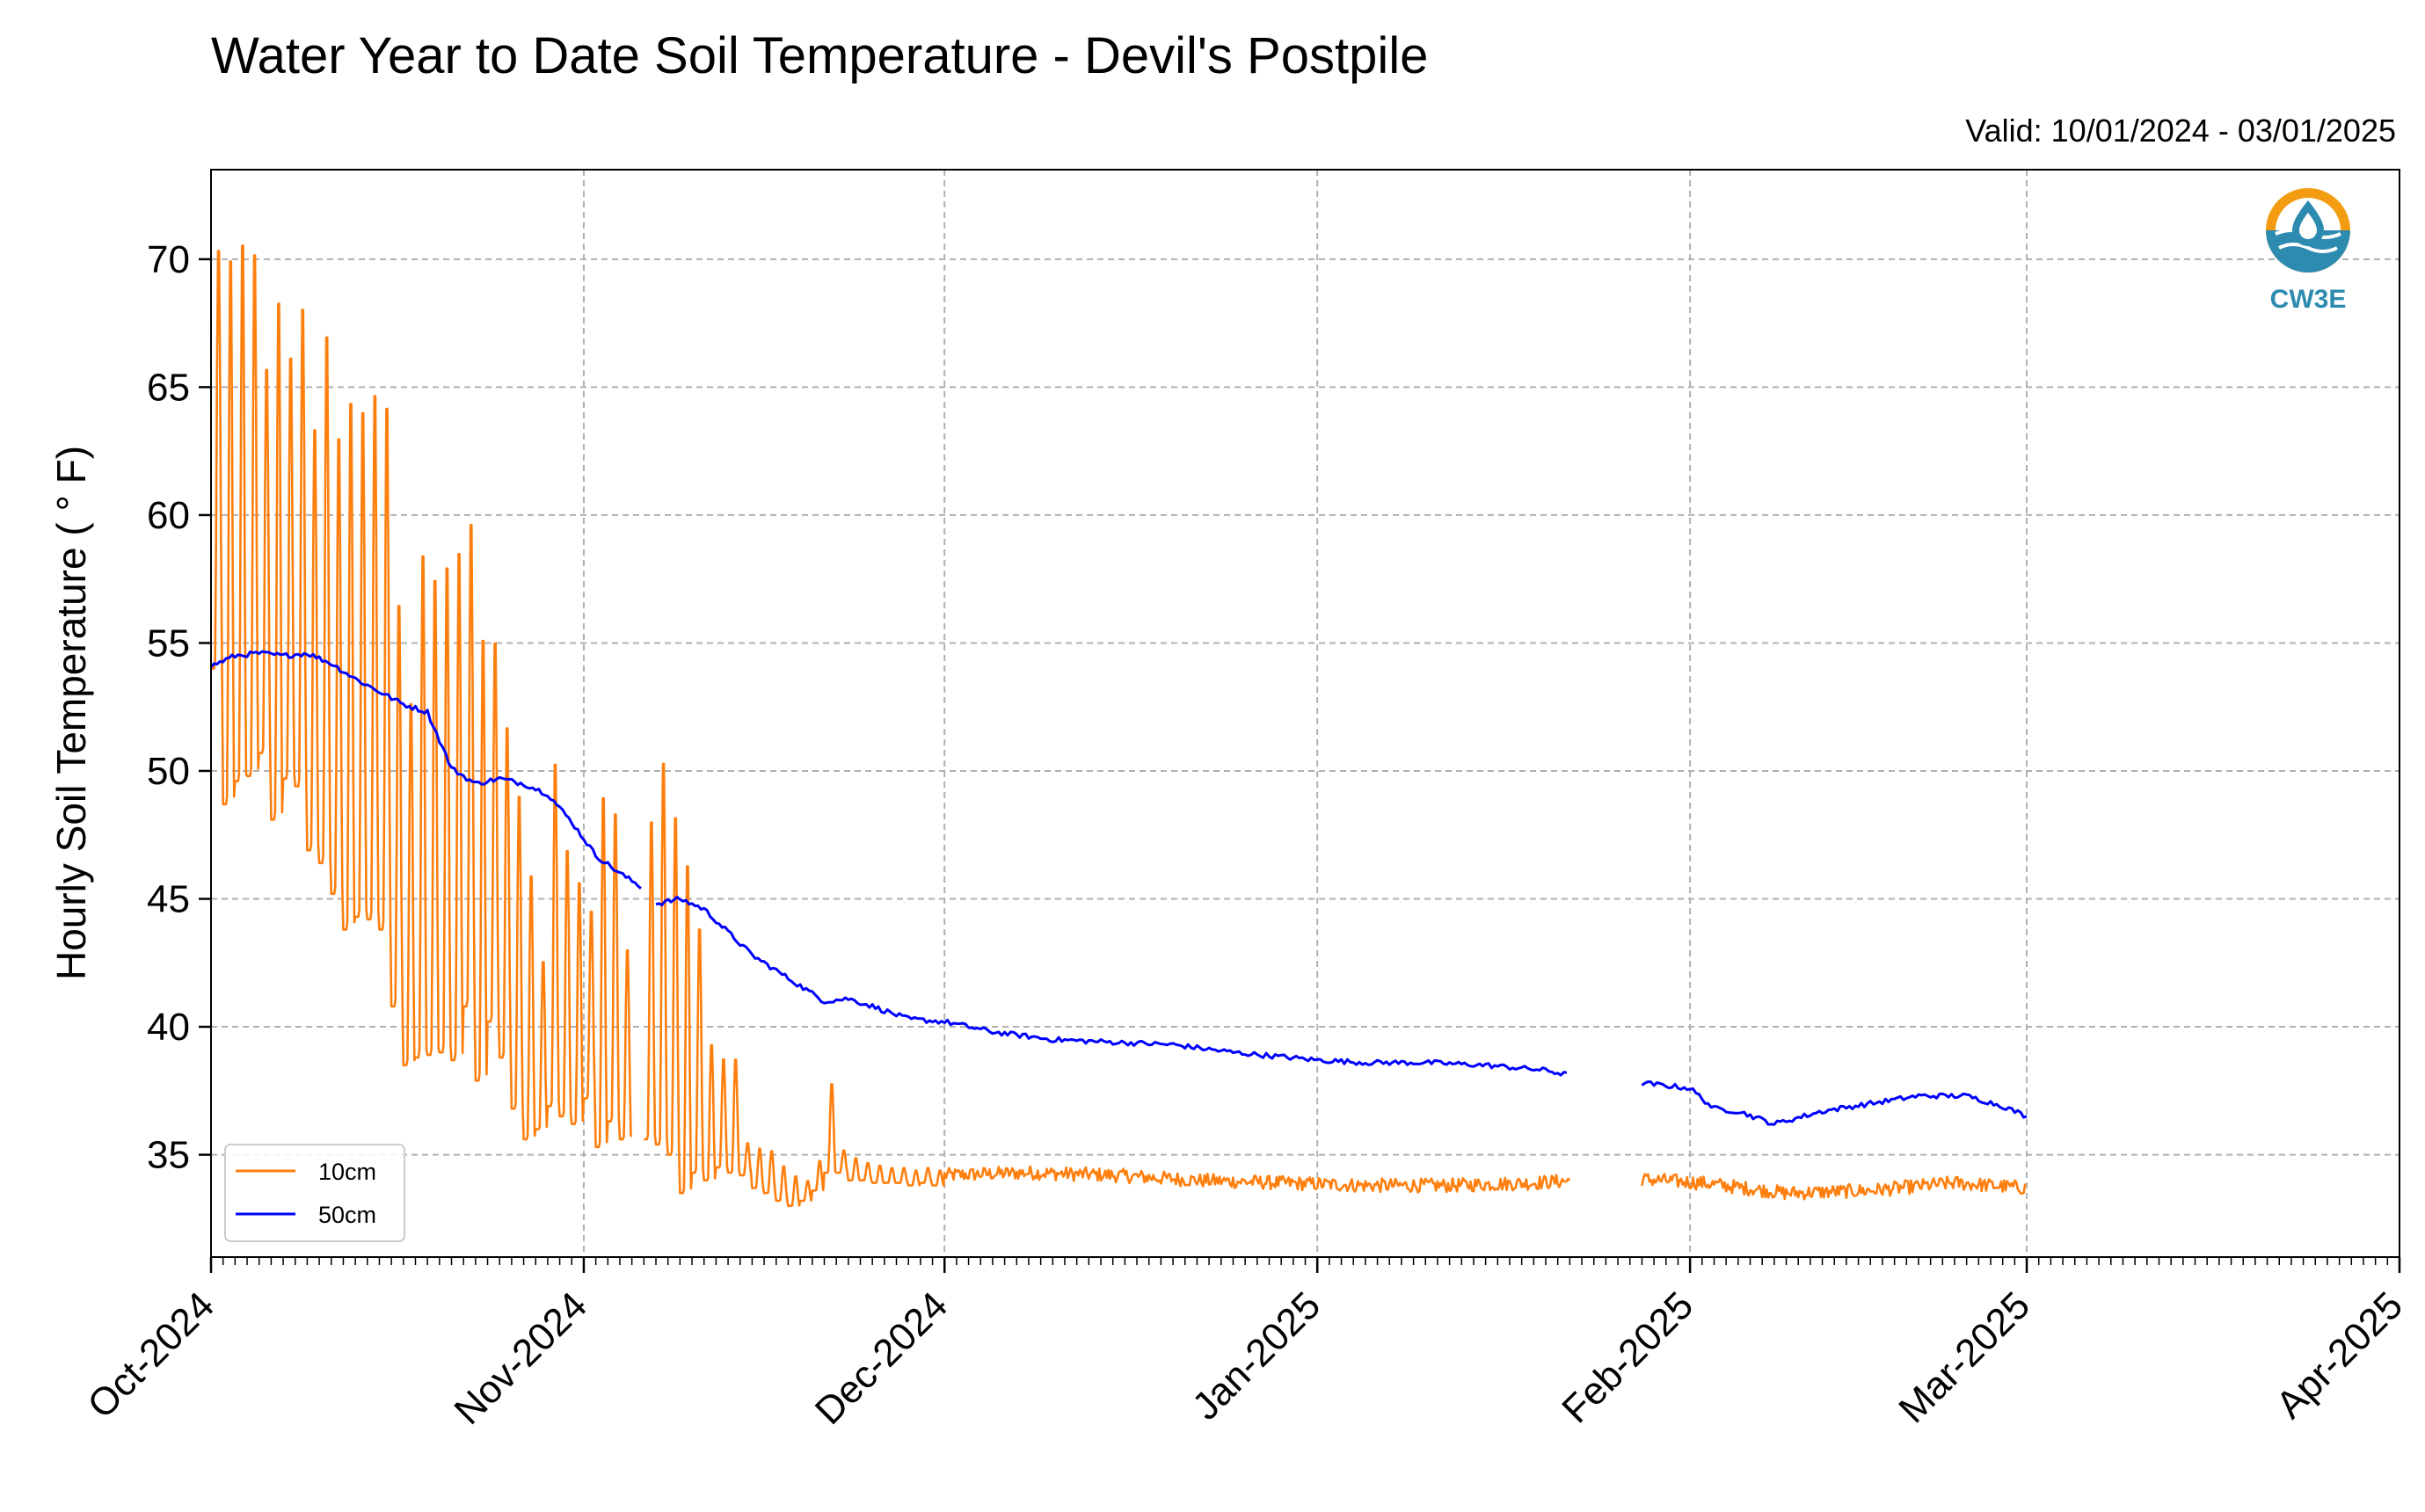 This screenshot has width=2425, height=1512. Describe the element at coordinates (71, 713) in the screenshot. I see `y-axis-title: Hourly Soil Temperature ( ° F)` at that location.